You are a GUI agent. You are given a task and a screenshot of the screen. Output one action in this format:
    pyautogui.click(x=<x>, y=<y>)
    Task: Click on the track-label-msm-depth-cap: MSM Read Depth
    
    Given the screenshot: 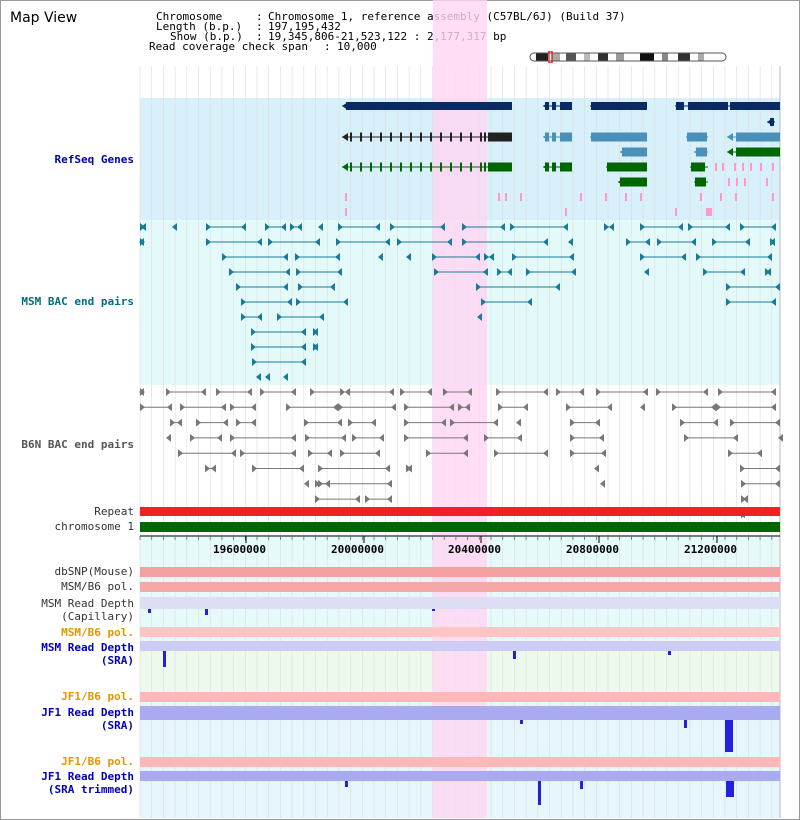 What is the action you would take?
    pyautogui.click(x=87, y=603)
    